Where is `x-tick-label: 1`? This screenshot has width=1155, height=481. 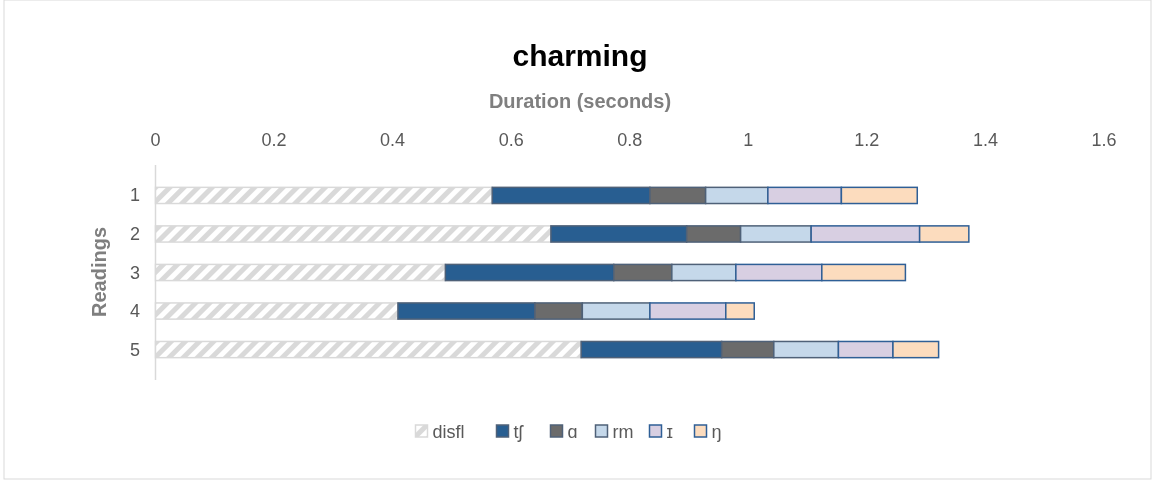
x-tick-label: 1 is located at coordinates (748, 140).